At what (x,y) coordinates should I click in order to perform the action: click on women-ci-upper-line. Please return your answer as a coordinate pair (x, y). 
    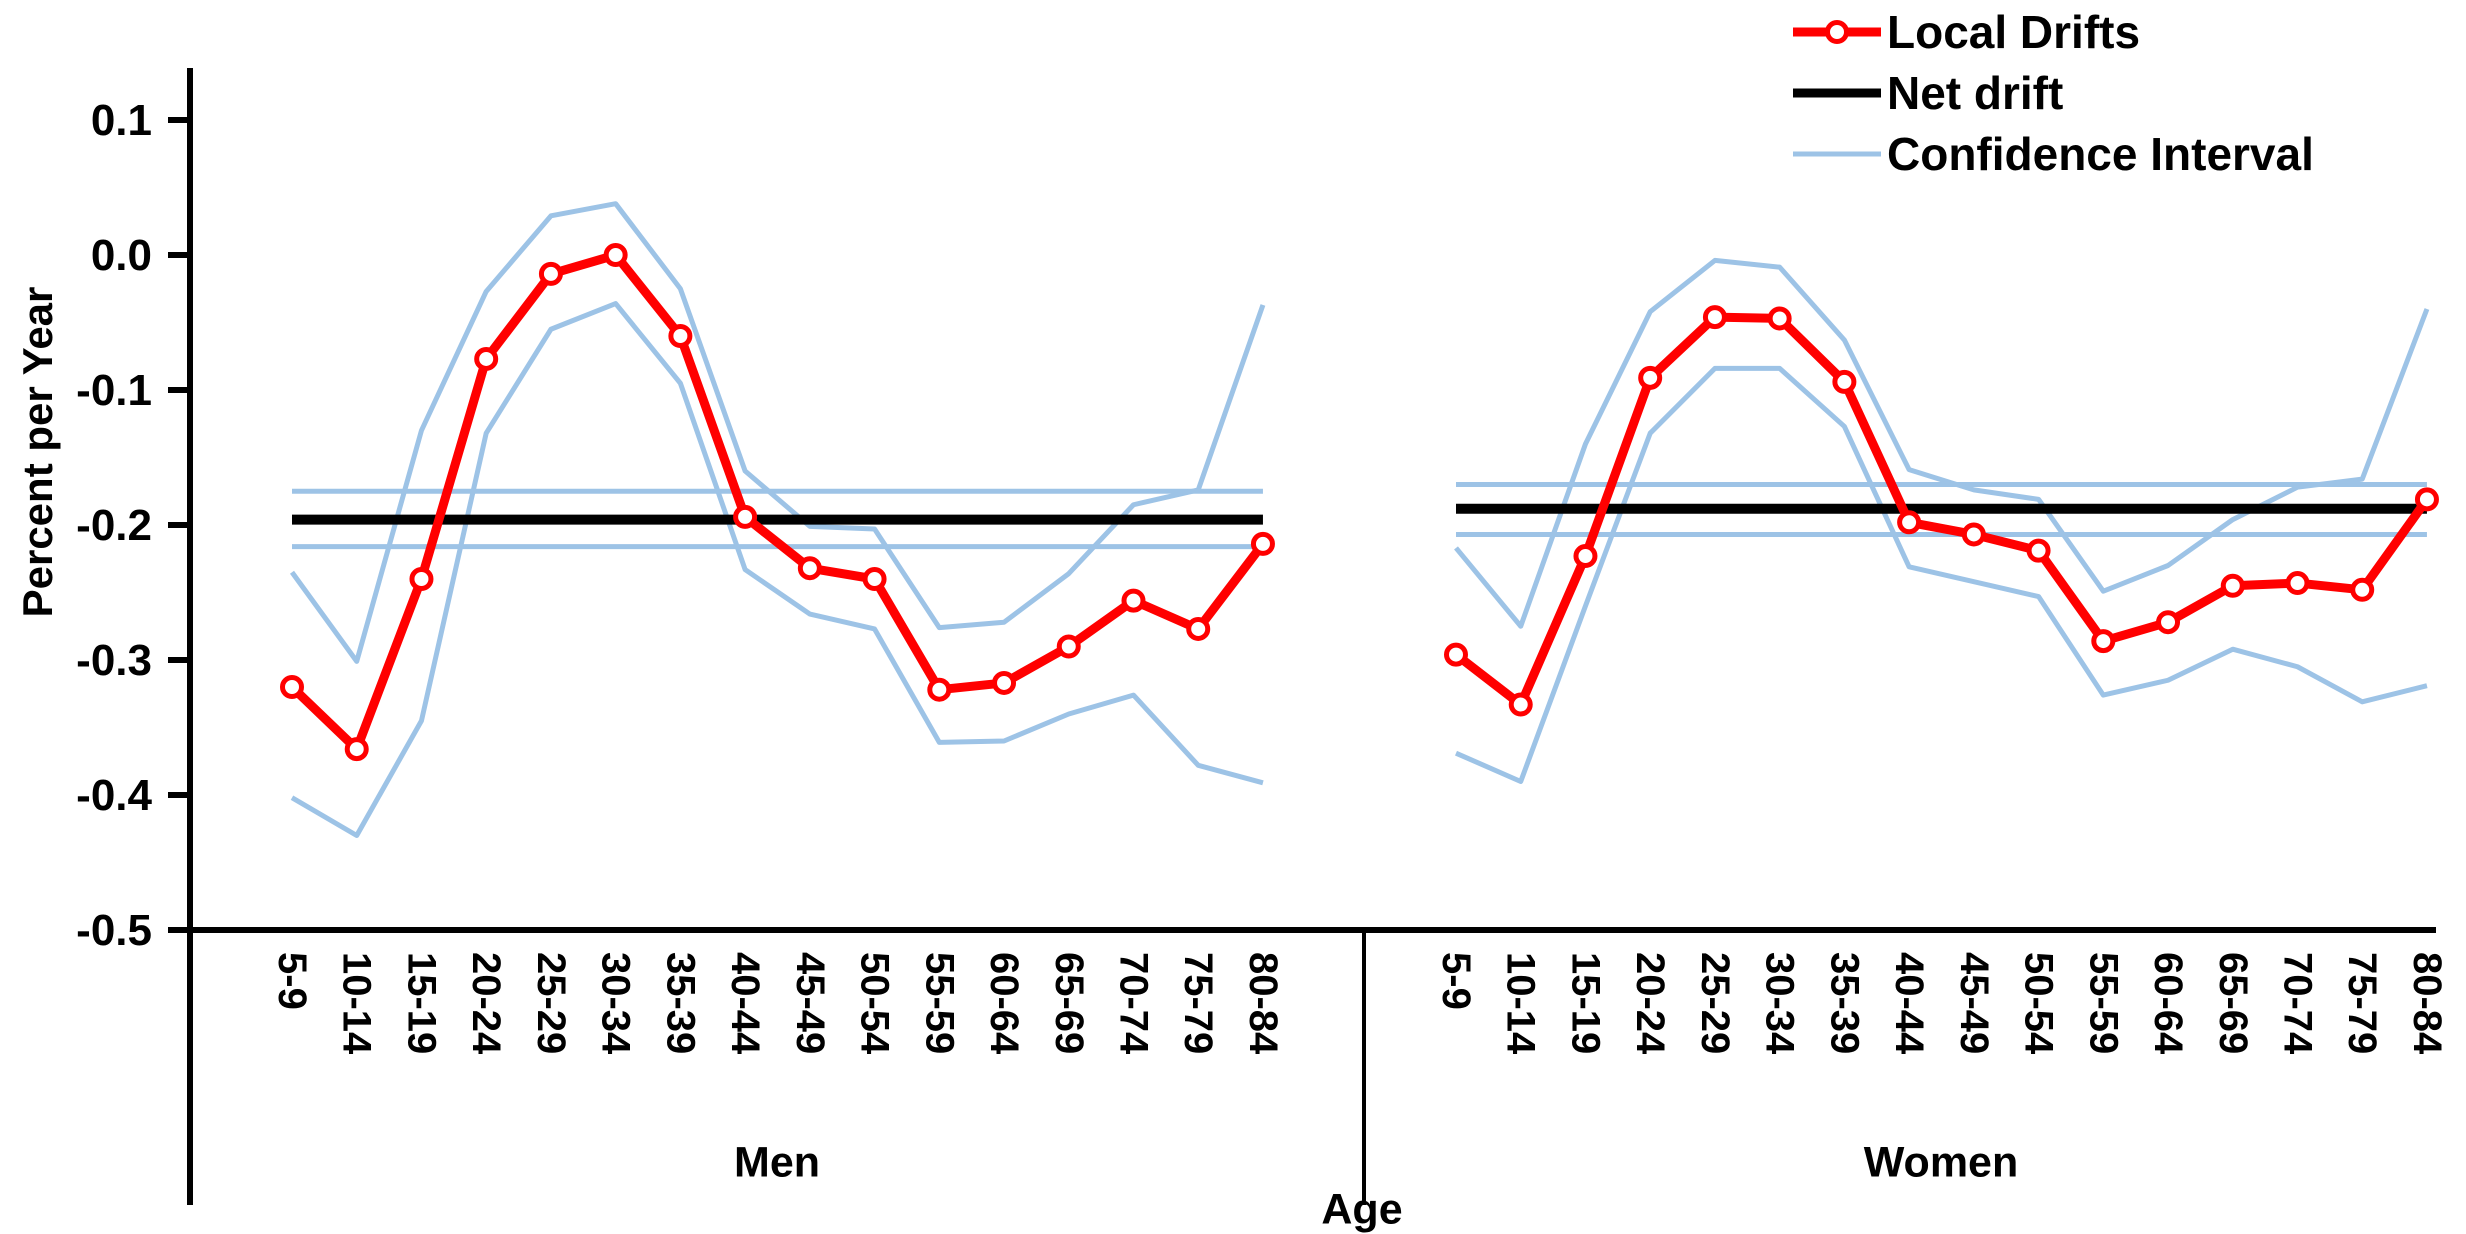
    Looking at the image, I should click on (1942, 443).